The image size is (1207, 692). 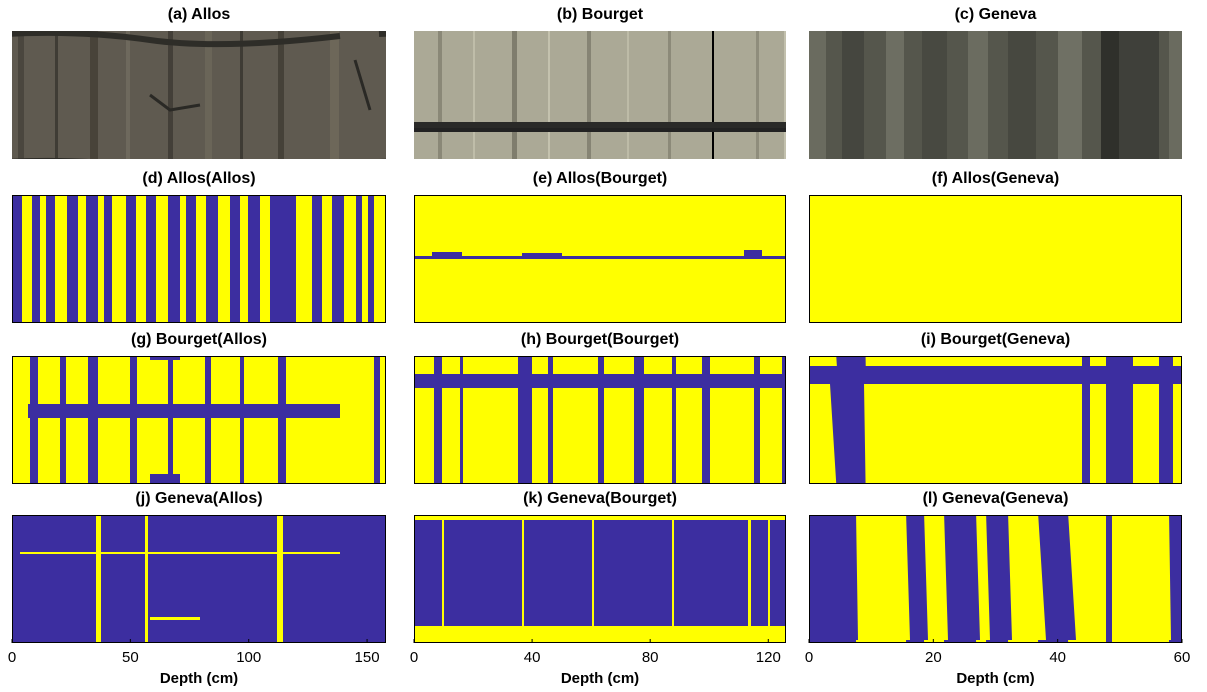 What do you see at coordinates (600, 339) in the screenshot?
I see `panel-title: (h) Bourget(Bourget)` at bounding box center [600, 339].